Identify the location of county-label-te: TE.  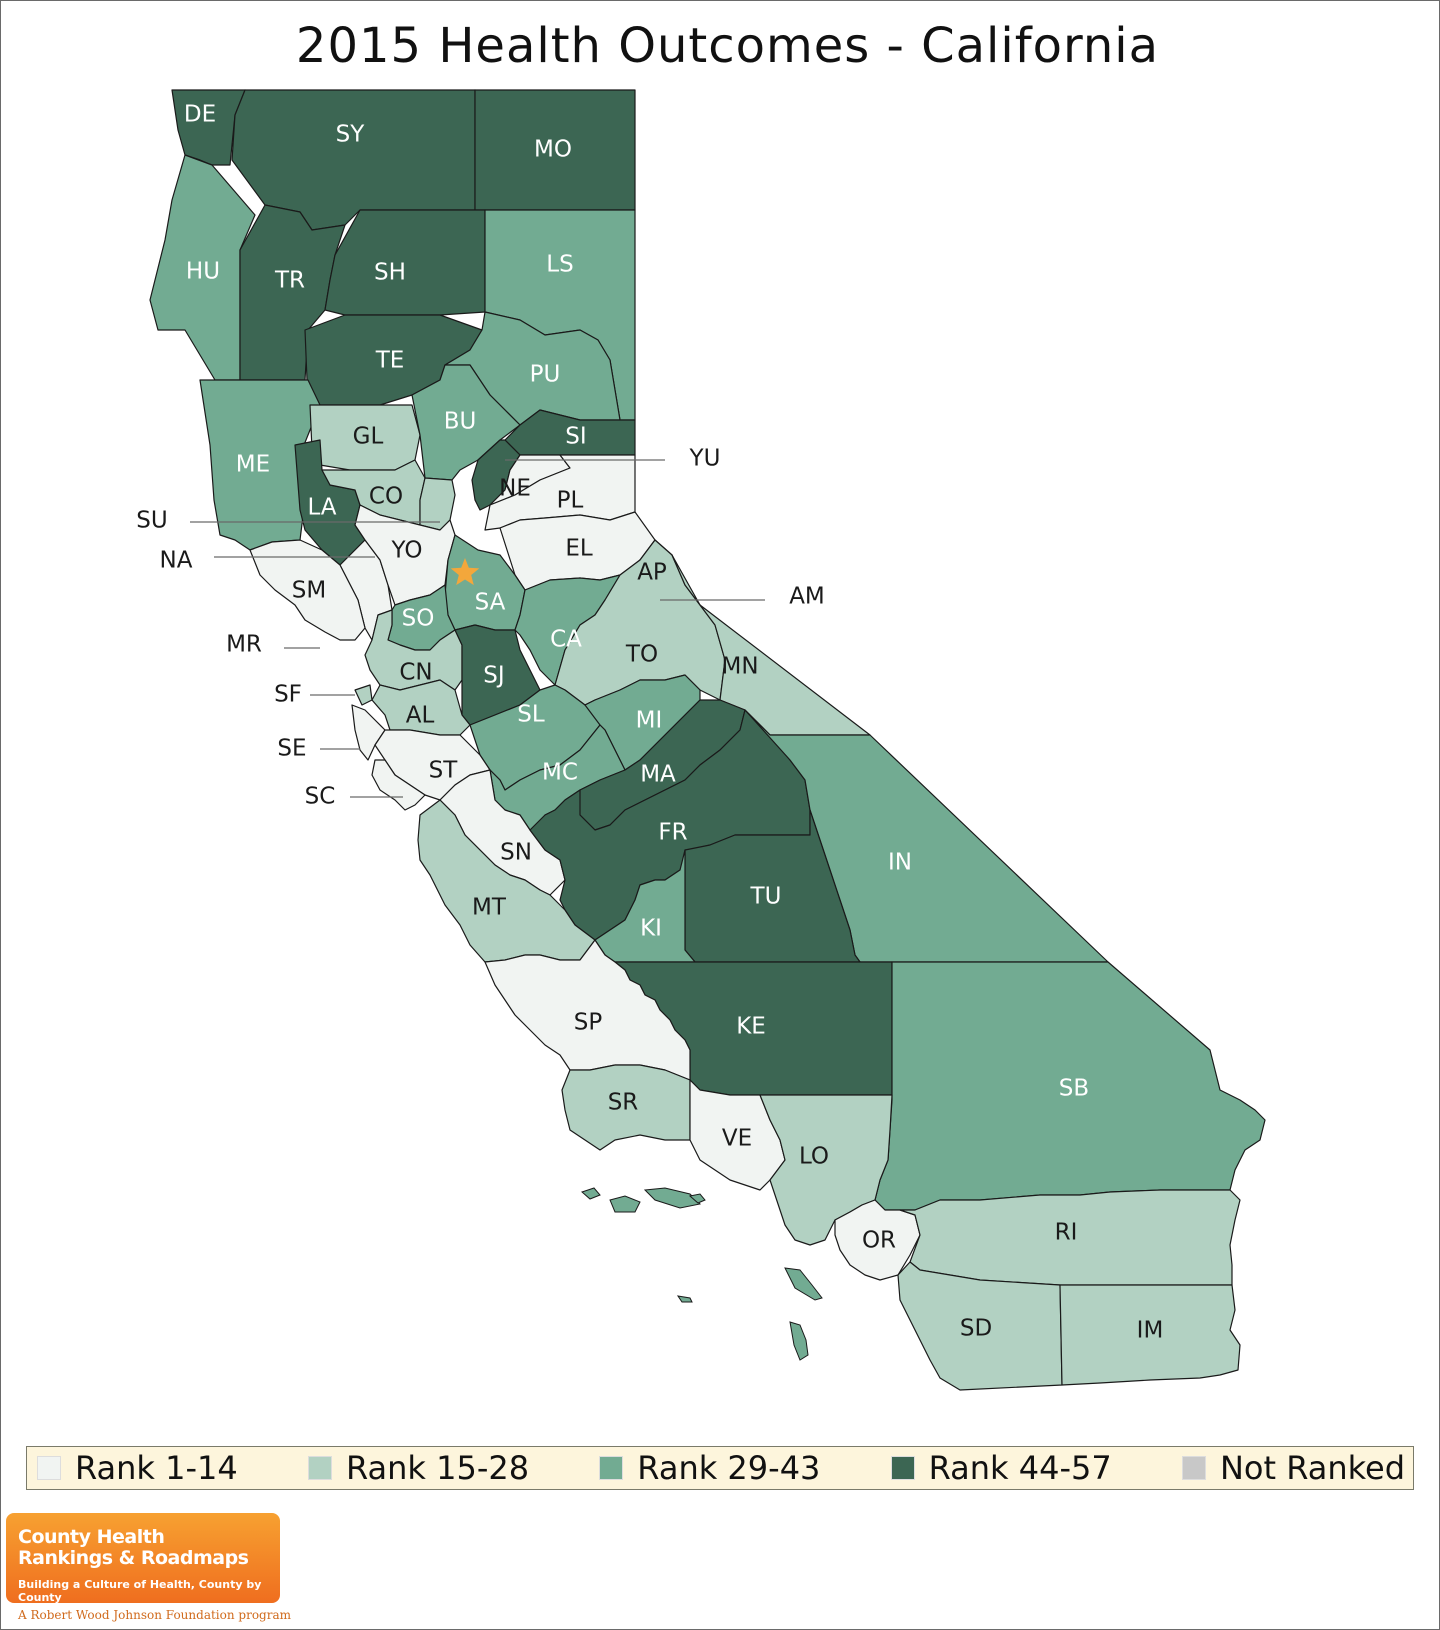
(390, 361).